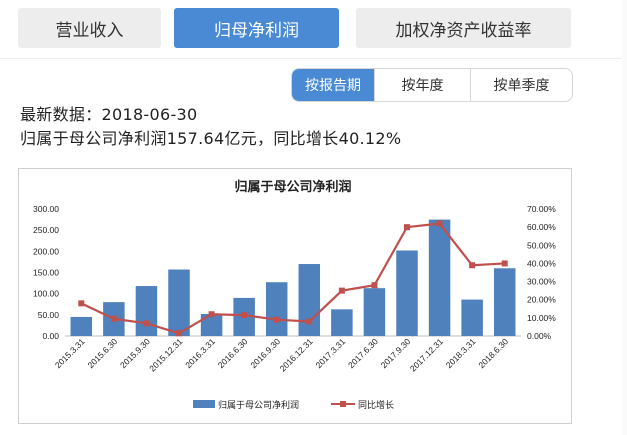  What do you see at coordinates (521, 86) in the screenshot?
I see `segment-by-quarter: 按单季度` at bounding box center [521, 86].